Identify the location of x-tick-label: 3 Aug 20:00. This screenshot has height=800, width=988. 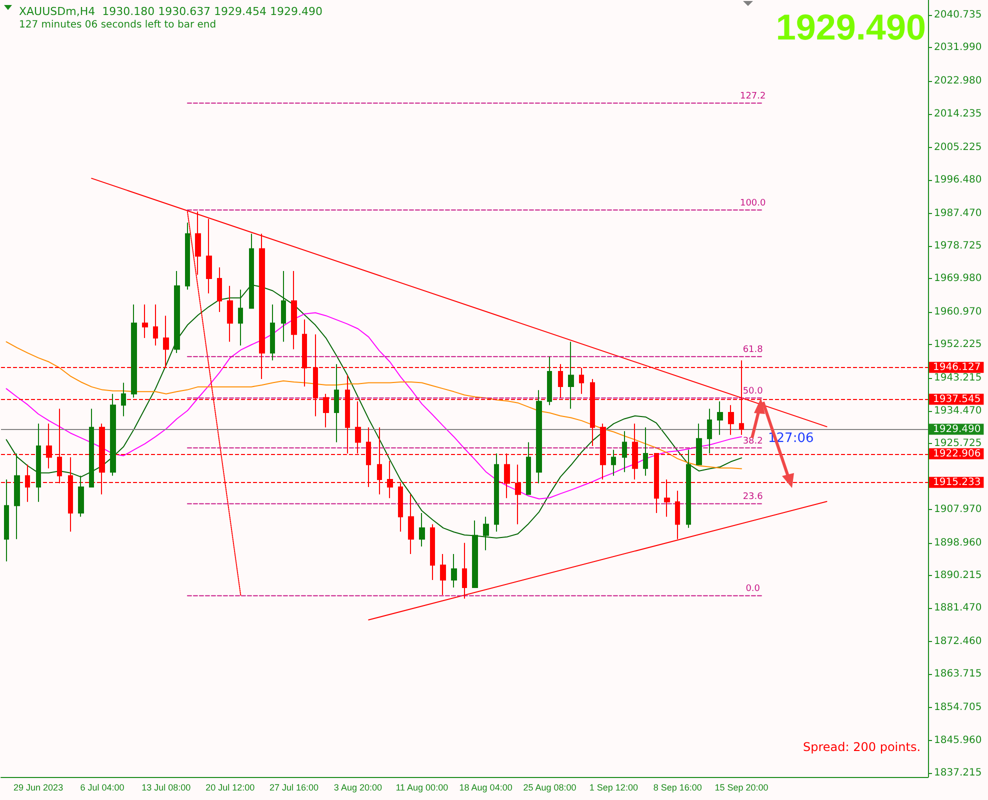
(358, 787).